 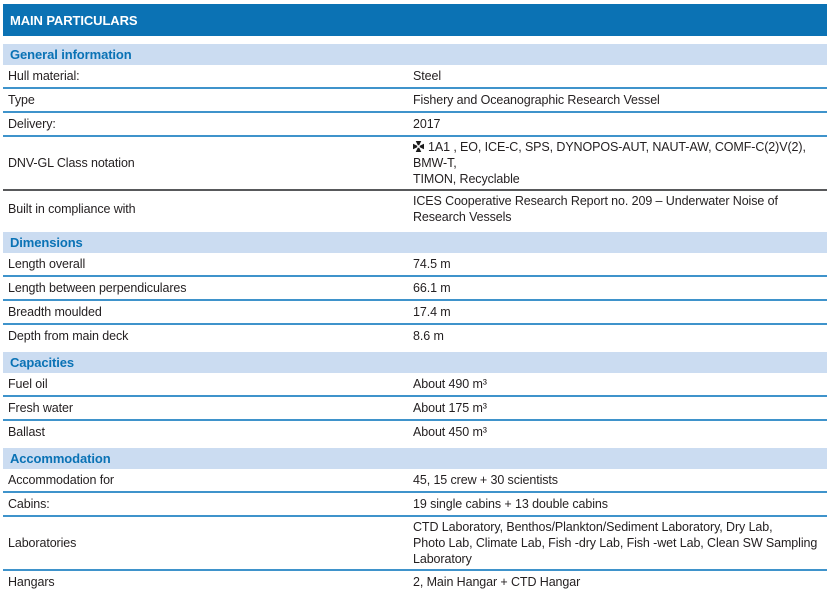 What do you see at coordinates (46, 242) in the screenshot?
I see `section-title: Dimensions` at bounding box center [46, 242].